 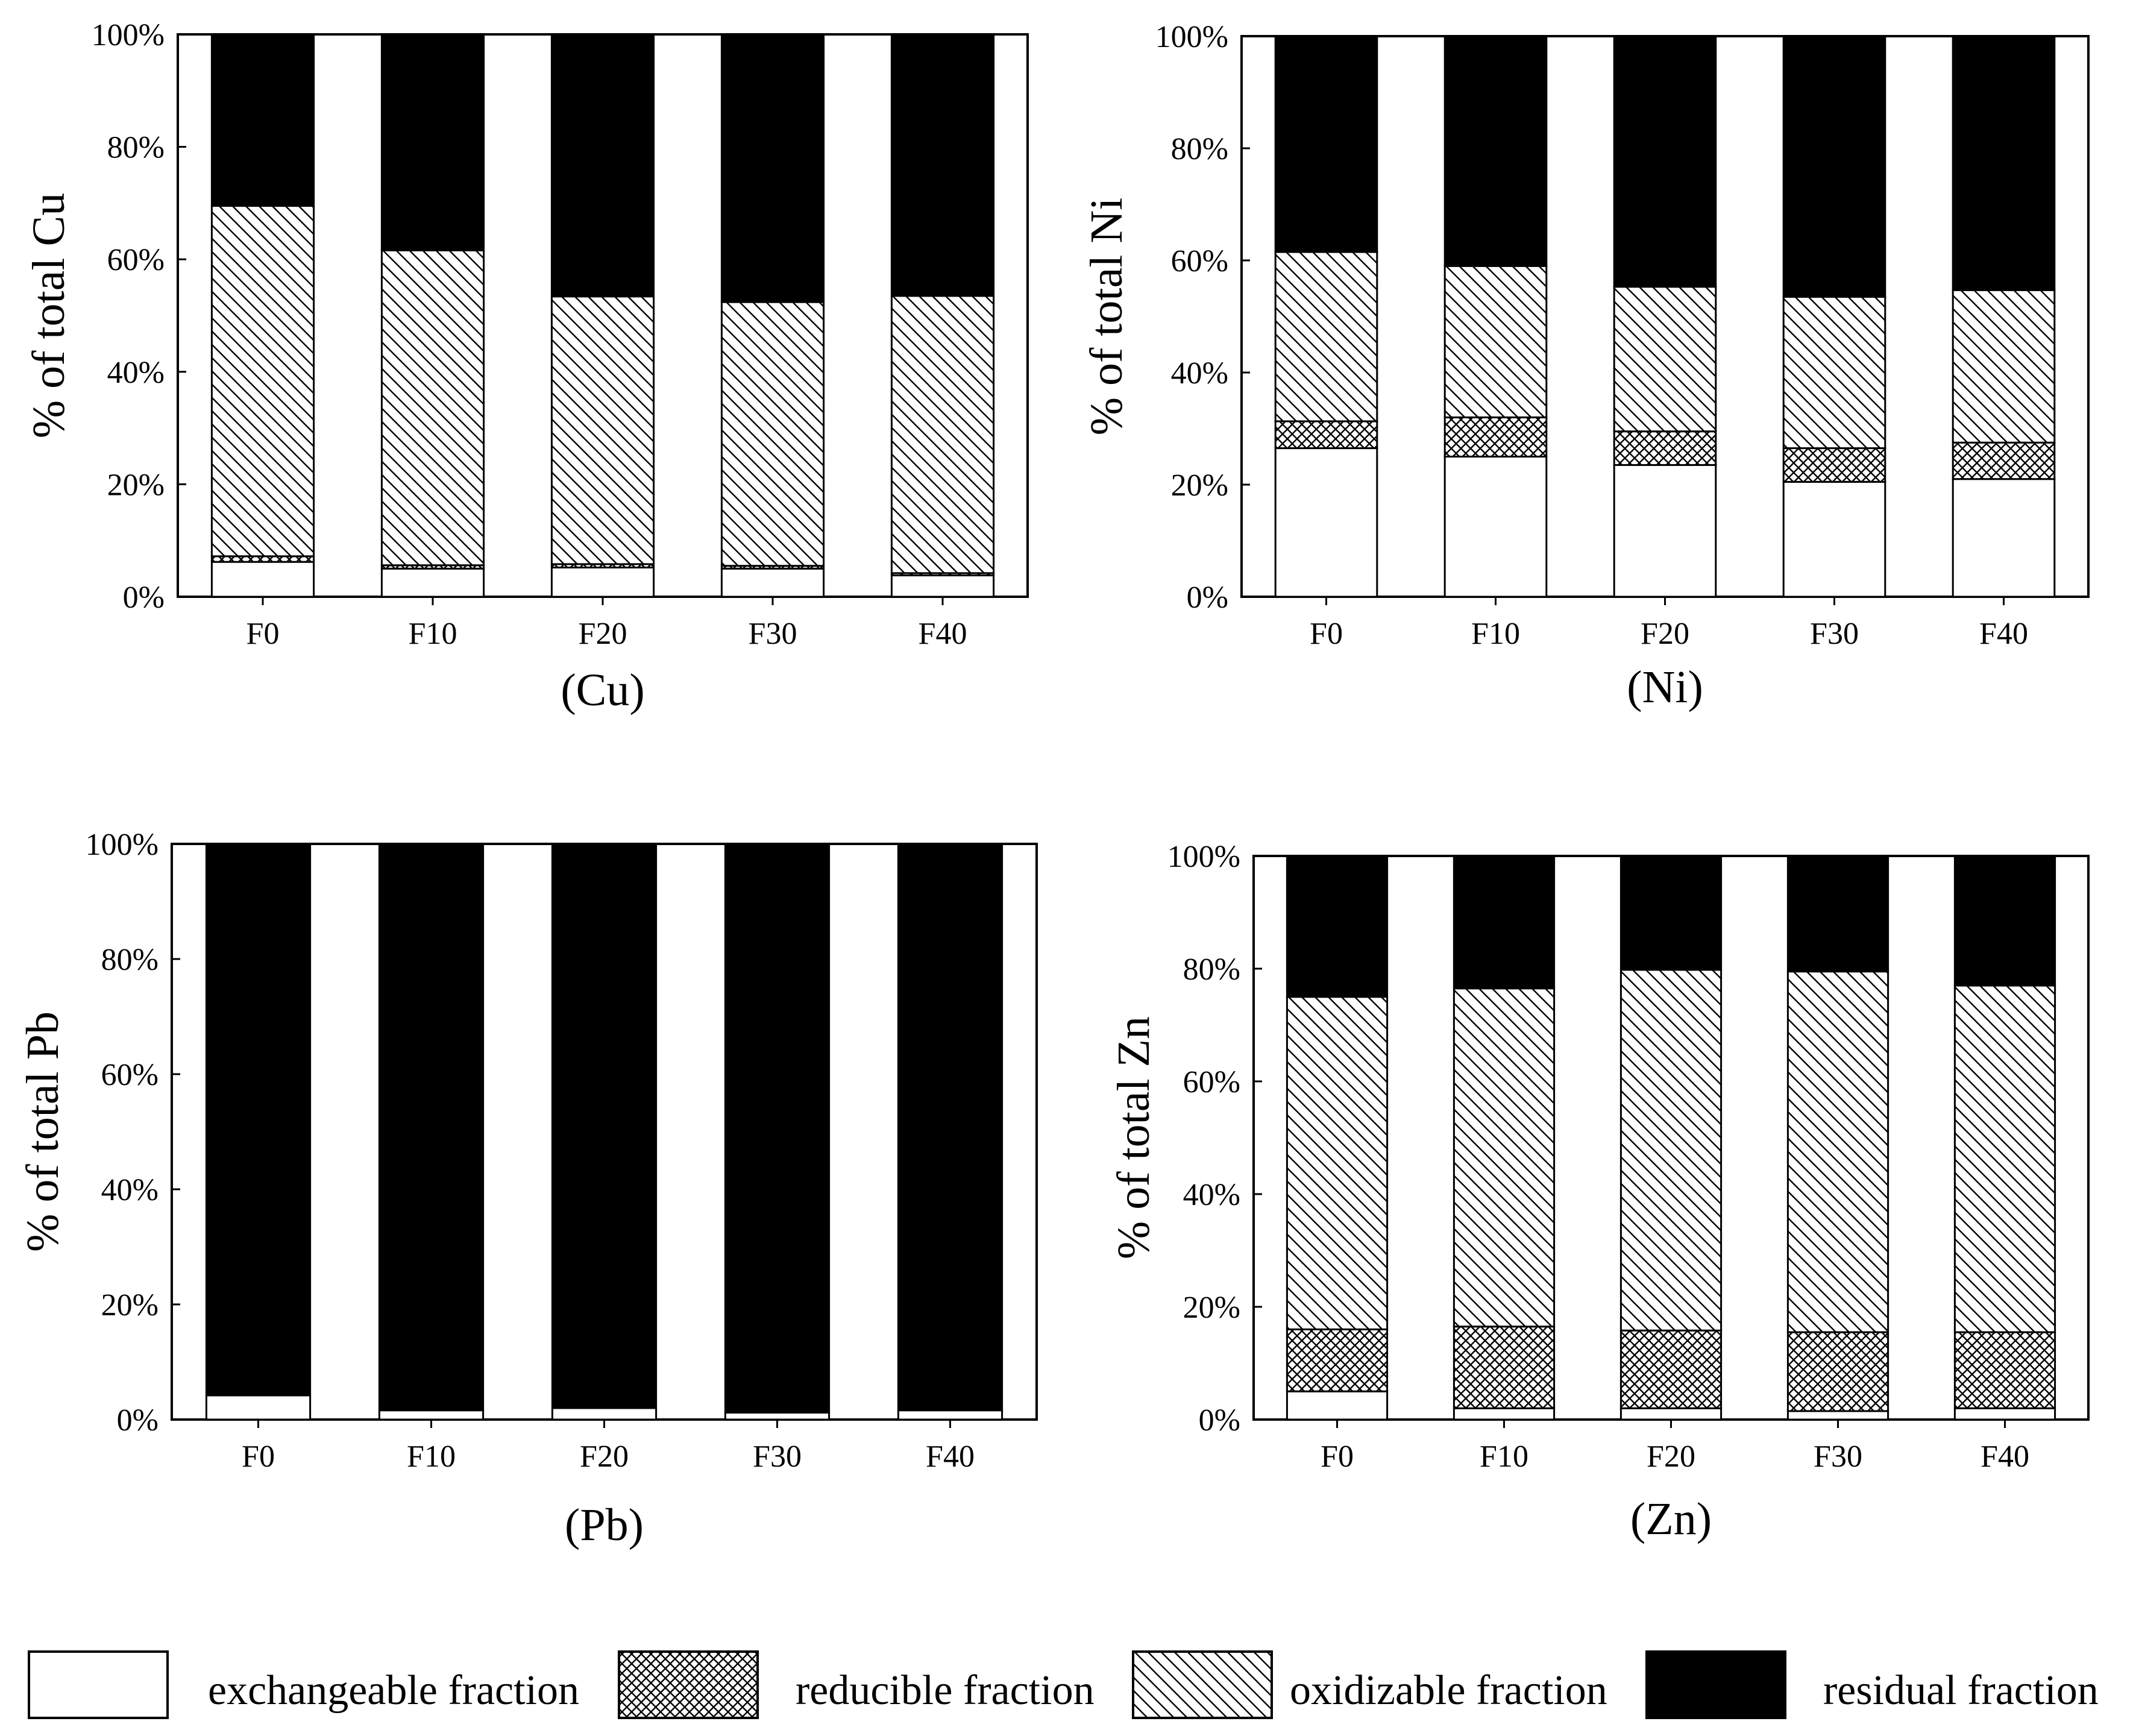 What do you see at coordinates (951, 1127) in the screenshot?
I see `bar-pb-f40-residual` at bounding box center [951, 1127].